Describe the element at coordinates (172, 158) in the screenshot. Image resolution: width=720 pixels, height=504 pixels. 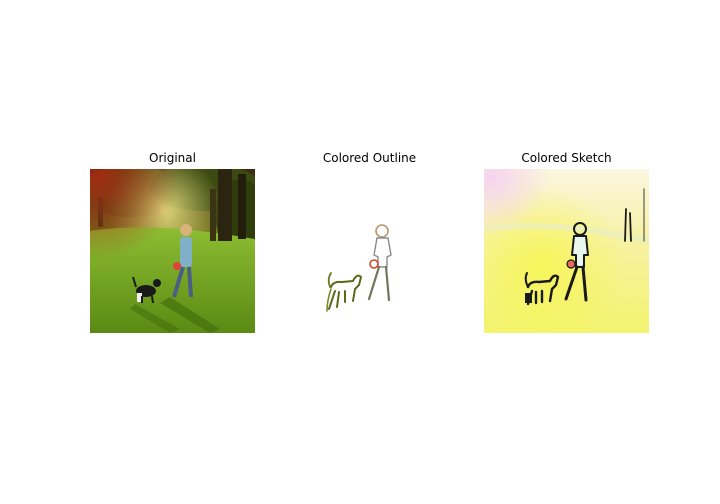
I see `panel-title-original: Original` at that location.